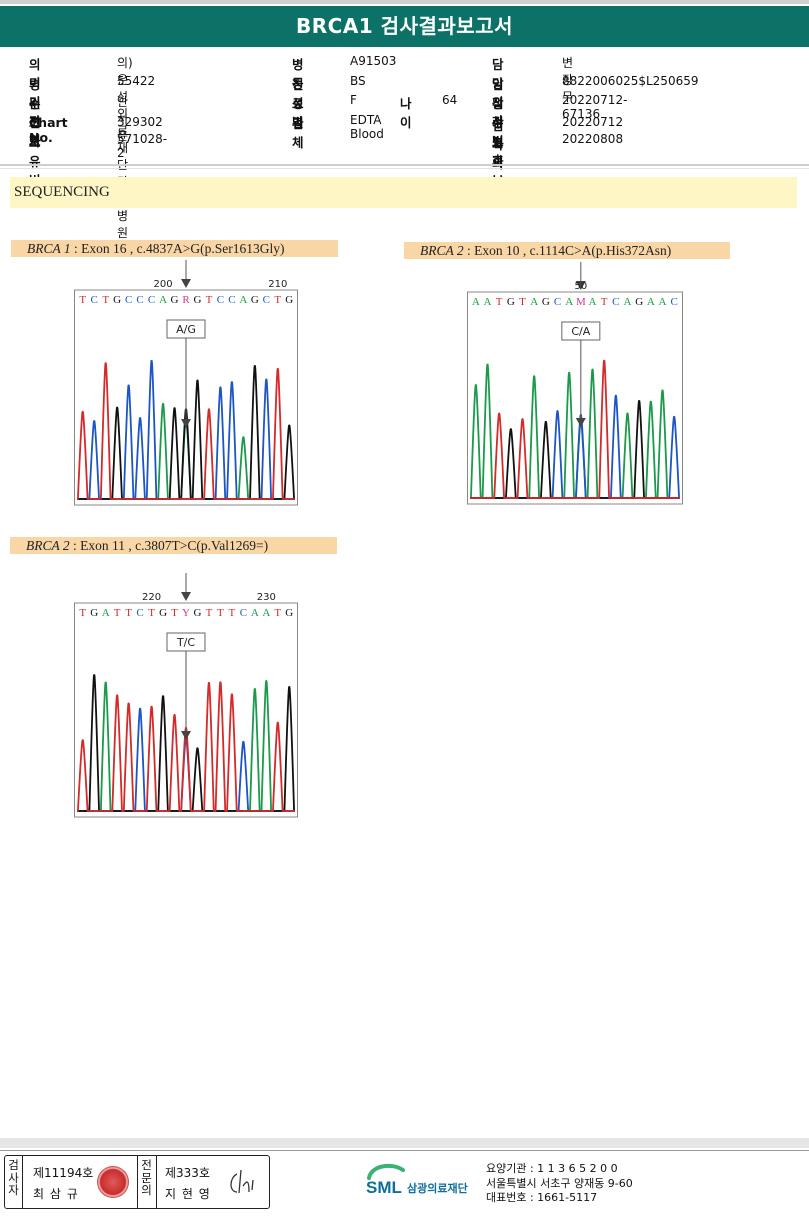 The width and height of the screenshot is (809, 1219). What do you see at coordinates (186, 329) in the screenshot?
I see `genotype-call-label: A/G` at bounding box center [186, 329].